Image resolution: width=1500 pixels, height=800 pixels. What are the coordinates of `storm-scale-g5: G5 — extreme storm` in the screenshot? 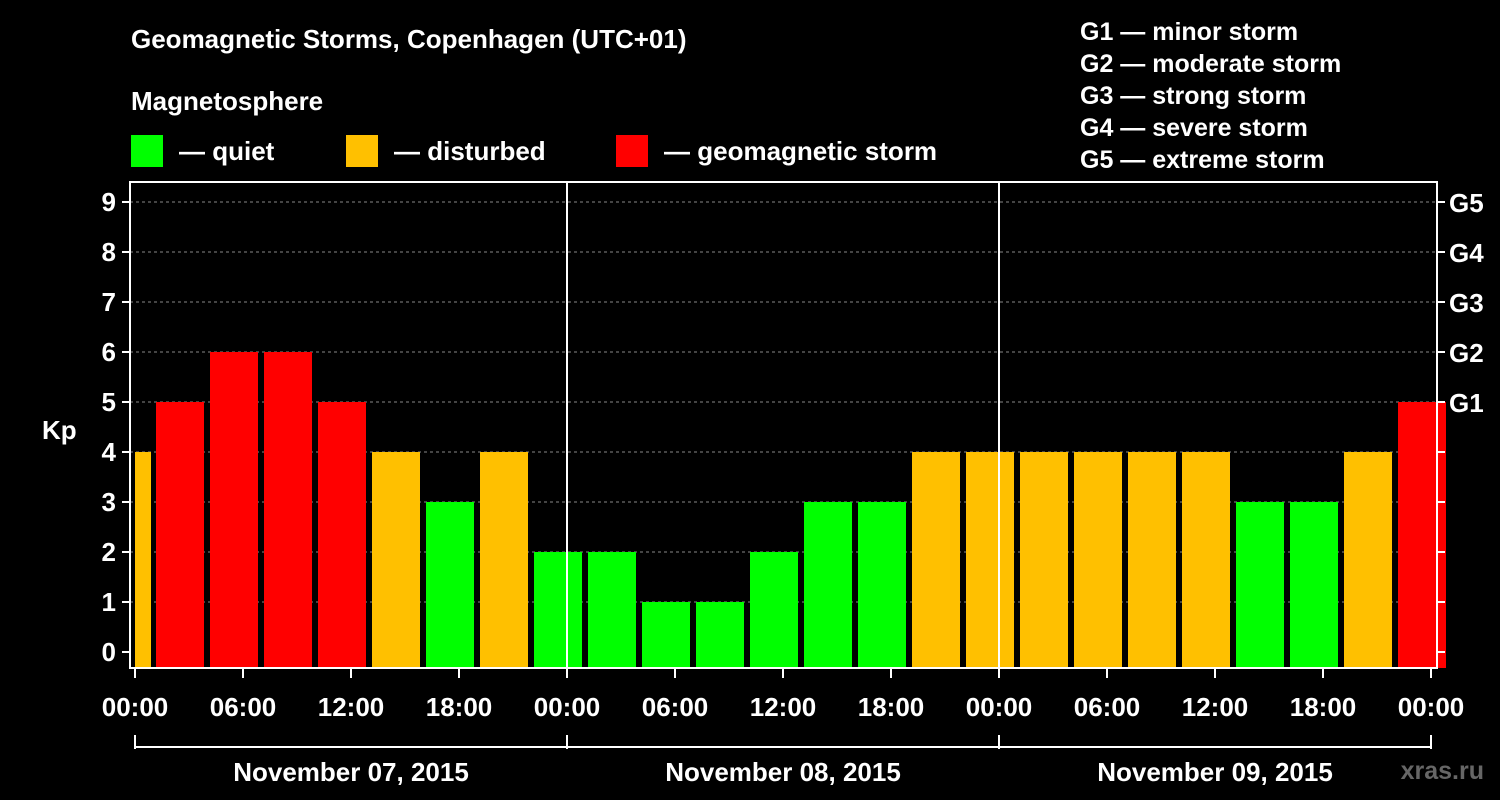 It's located at (1202, 160).